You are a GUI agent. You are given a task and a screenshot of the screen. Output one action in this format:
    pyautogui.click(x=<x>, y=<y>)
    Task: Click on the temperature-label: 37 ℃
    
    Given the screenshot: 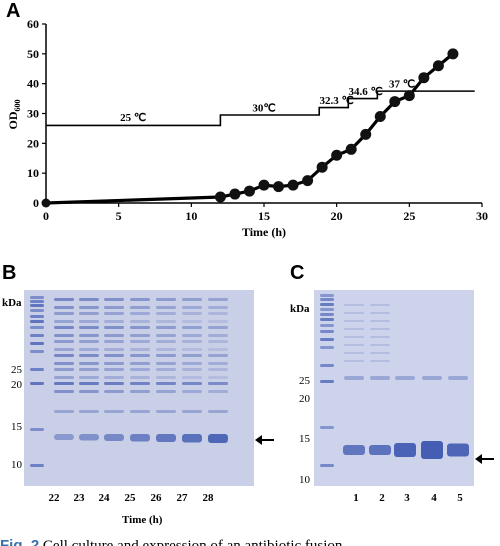 What is the action you would take?
    pyautogui.click(x=402, y=85)
    